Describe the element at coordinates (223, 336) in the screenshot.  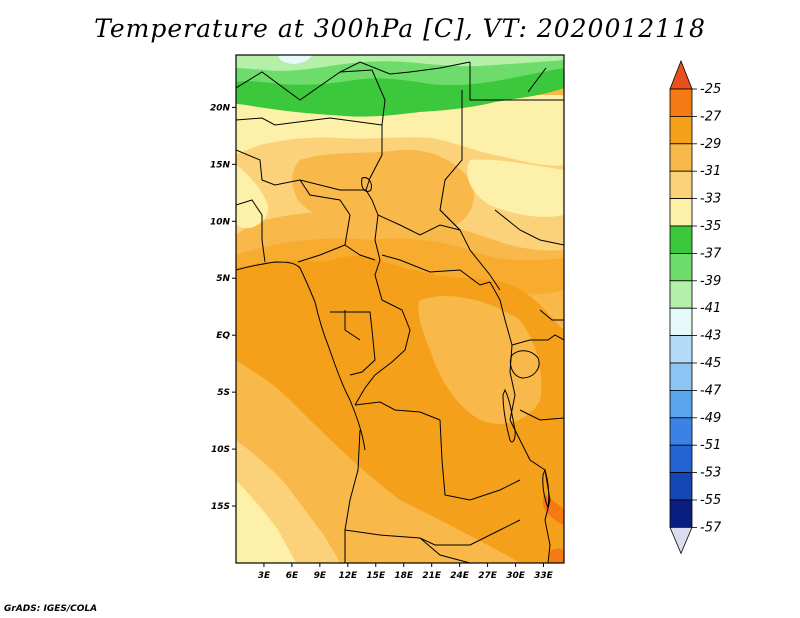
I see `y-tick-label: EQ` at that location.